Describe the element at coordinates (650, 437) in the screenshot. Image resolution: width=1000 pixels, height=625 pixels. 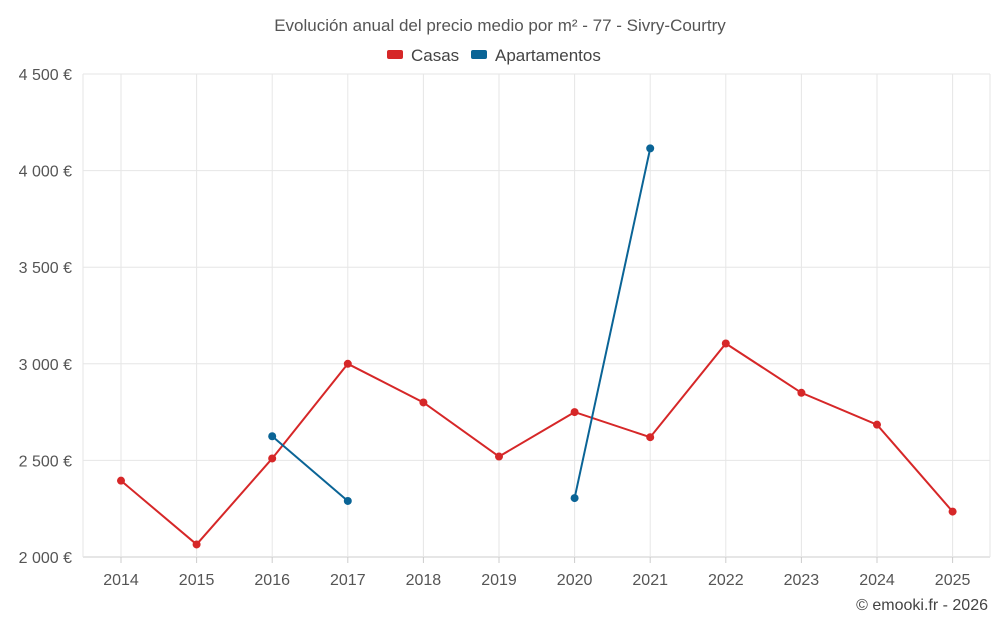
I see `data-point-casas-2021` at that location.